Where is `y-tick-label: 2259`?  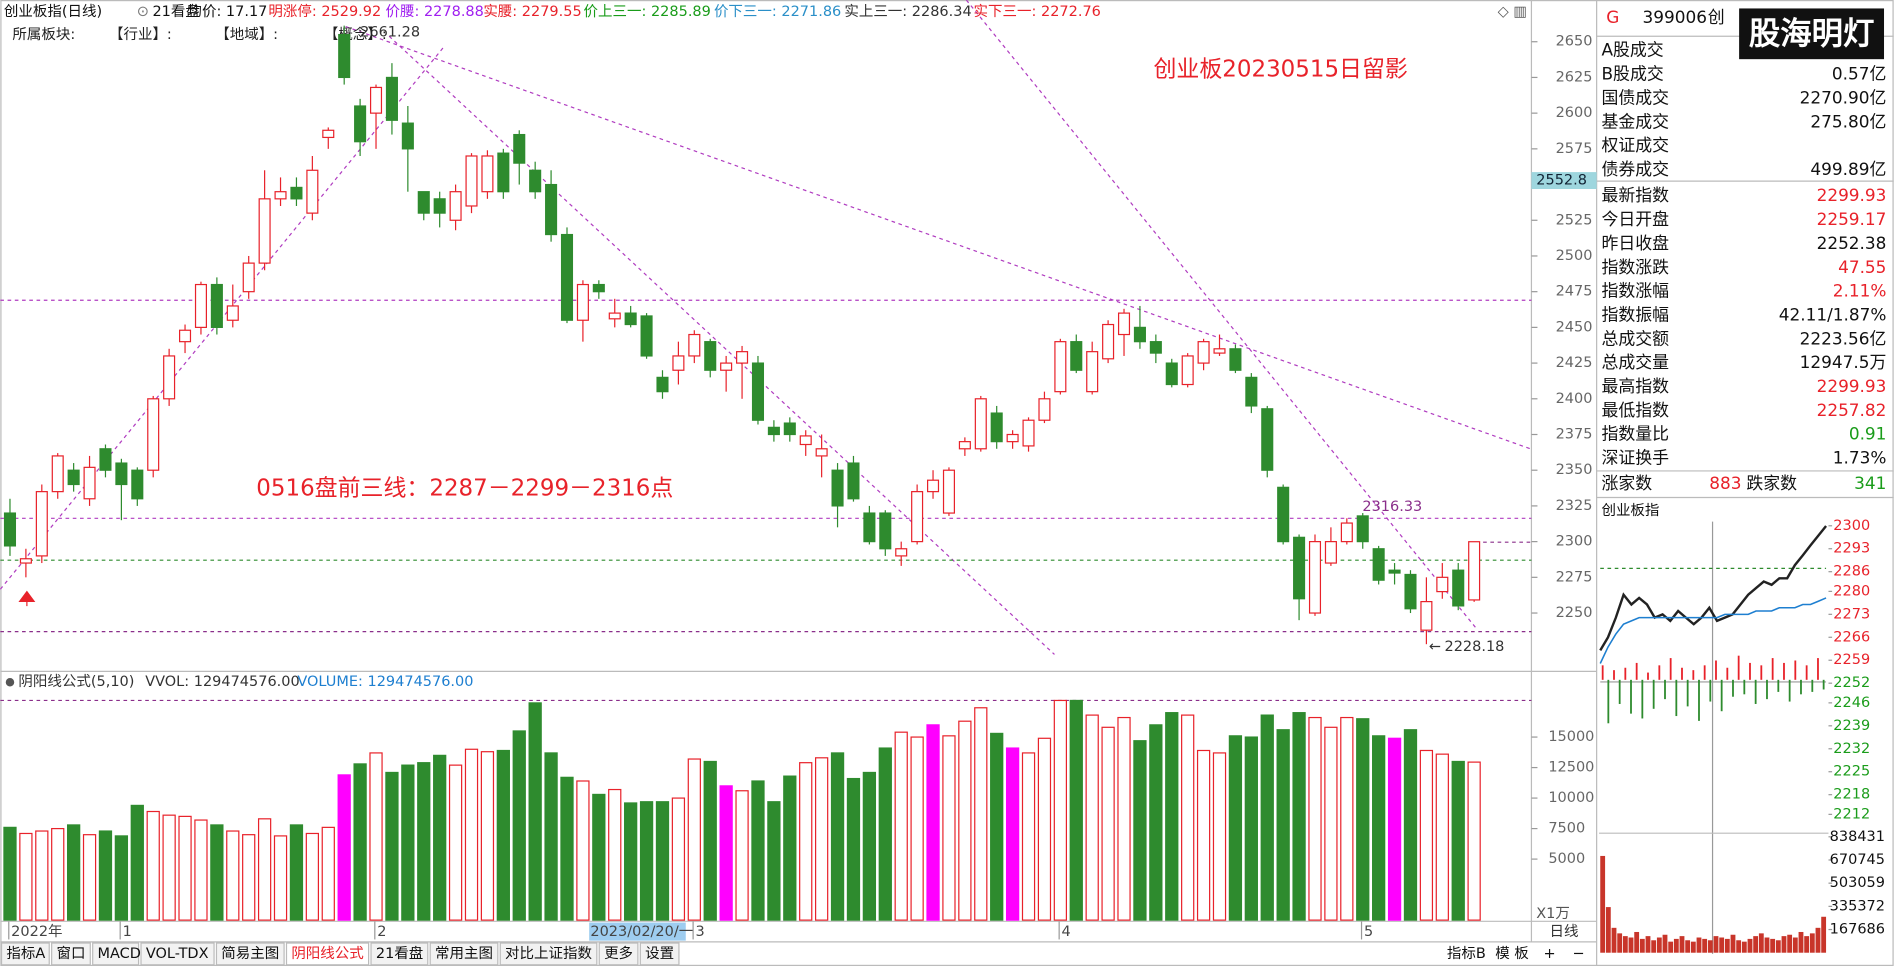 y-tick-label: 2259 is located at coordinates (1851, 660).